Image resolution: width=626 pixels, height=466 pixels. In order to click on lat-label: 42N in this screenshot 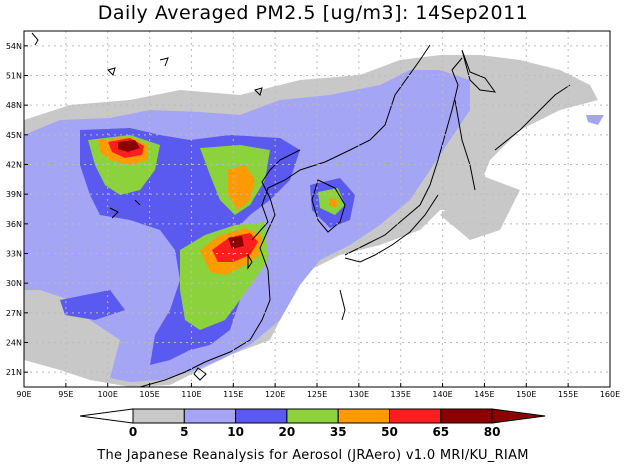, I will do `click(14, 165)`.